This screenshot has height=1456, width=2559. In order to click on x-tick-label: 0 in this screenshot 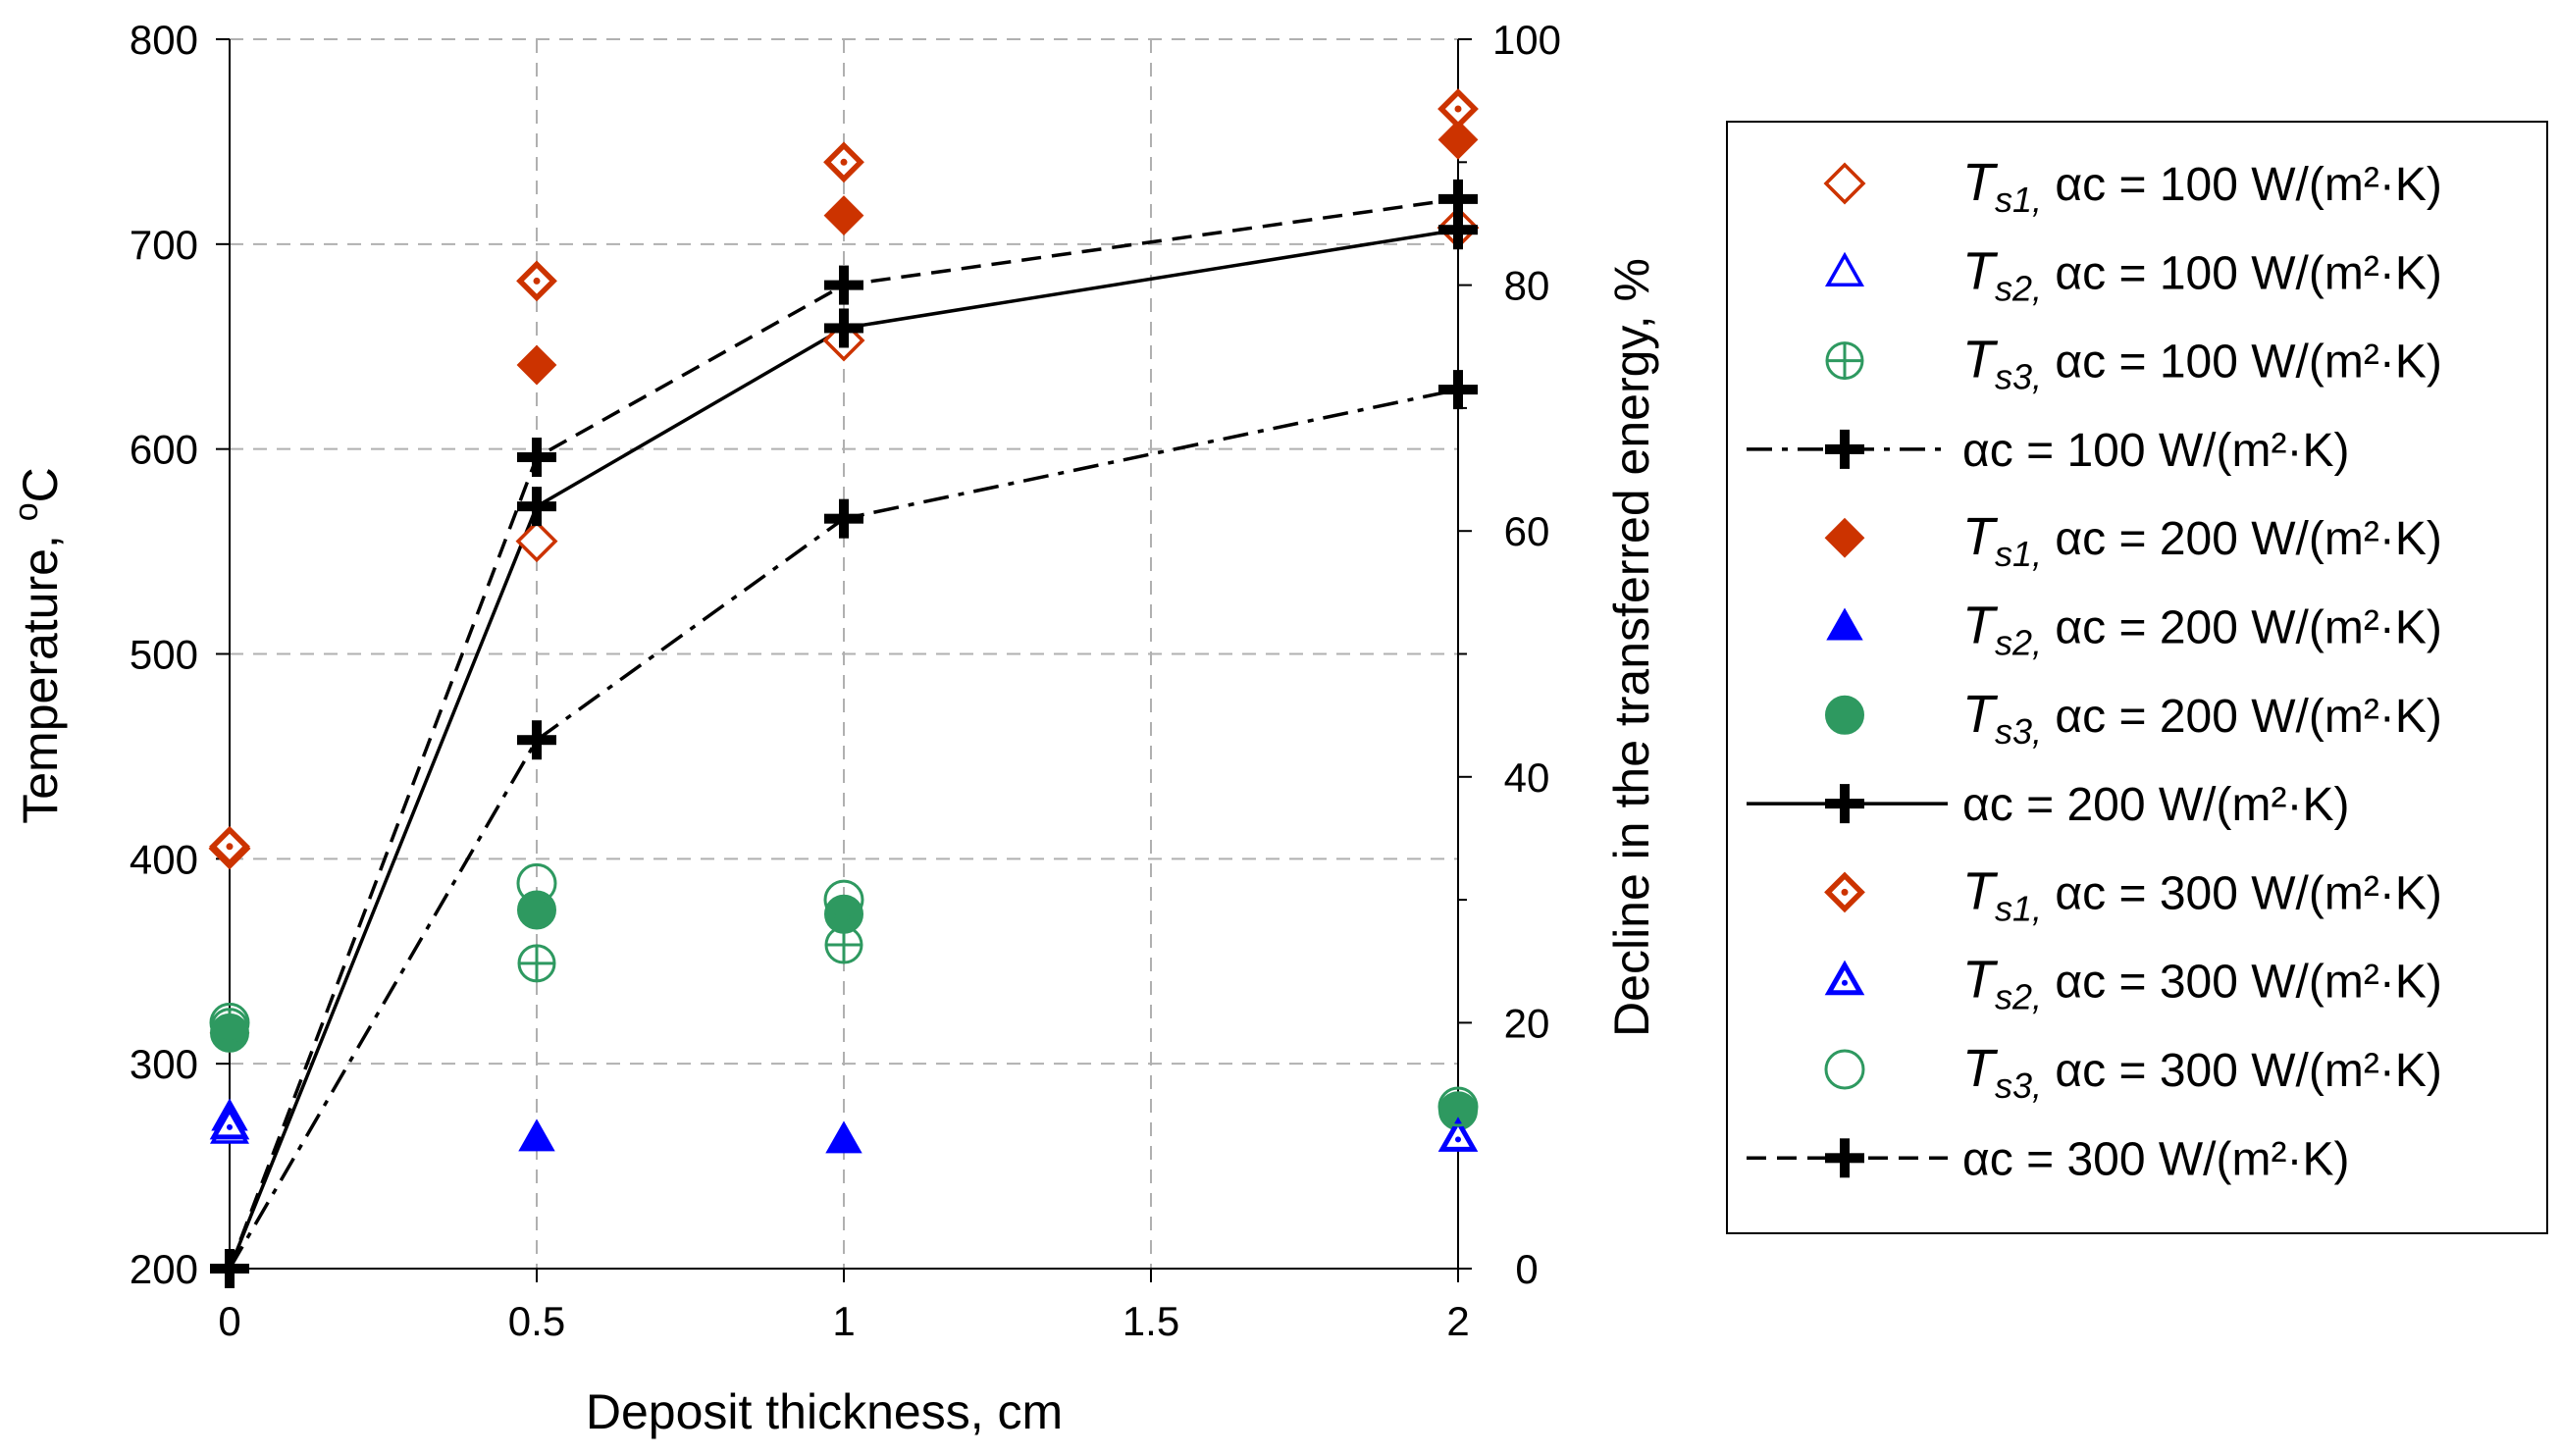, I will do `click(229, 1321)`.